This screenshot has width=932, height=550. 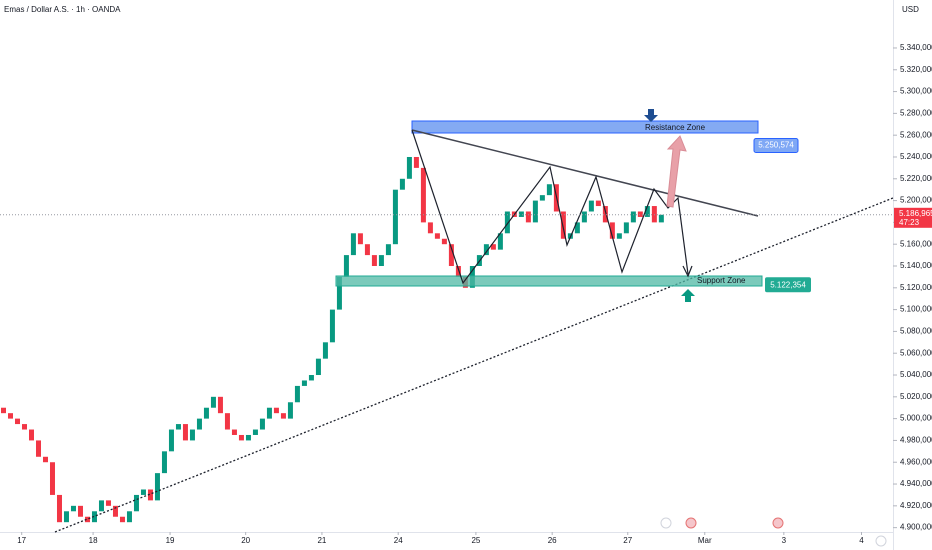 I want to click on y-tick-label: 5.040,000, so click(x=916, y=374).